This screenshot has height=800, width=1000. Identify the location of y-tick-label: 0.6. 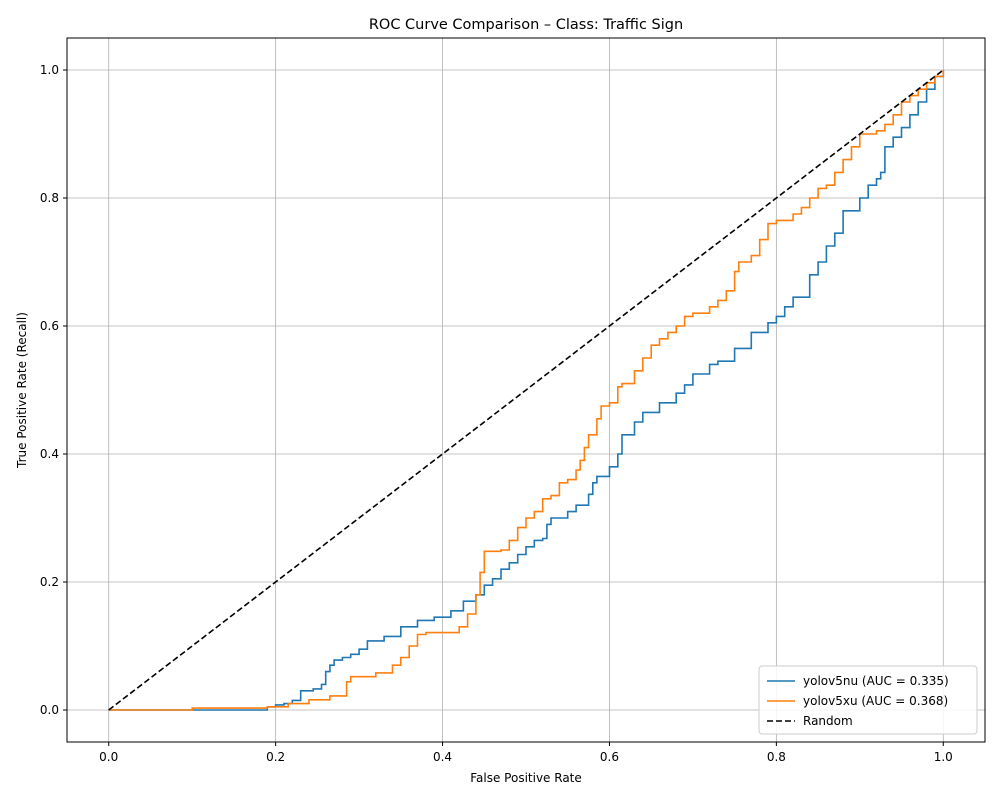
(49, 326).